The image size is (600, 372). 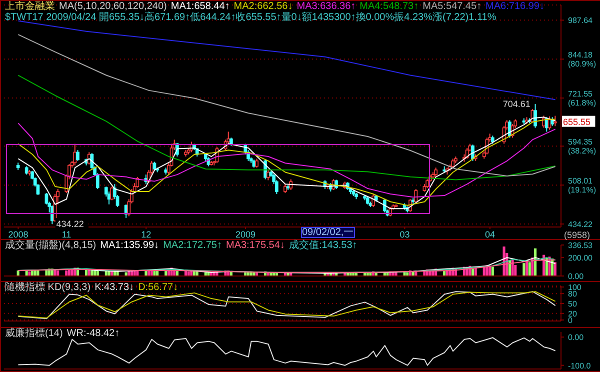 What do you see at coordinates (263, 6) in the screenshot?
I see `text: MA2:662.56↓` at bounding box center [263, 6].